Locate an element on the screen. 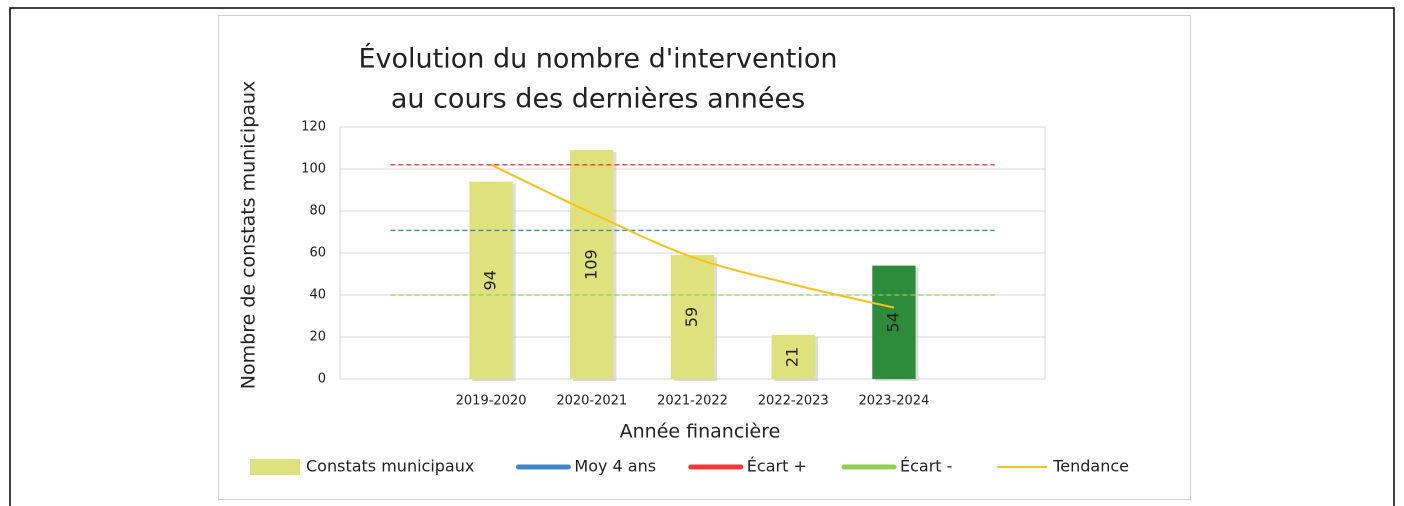  data-label: 94 is located at coordinates (490, 280).